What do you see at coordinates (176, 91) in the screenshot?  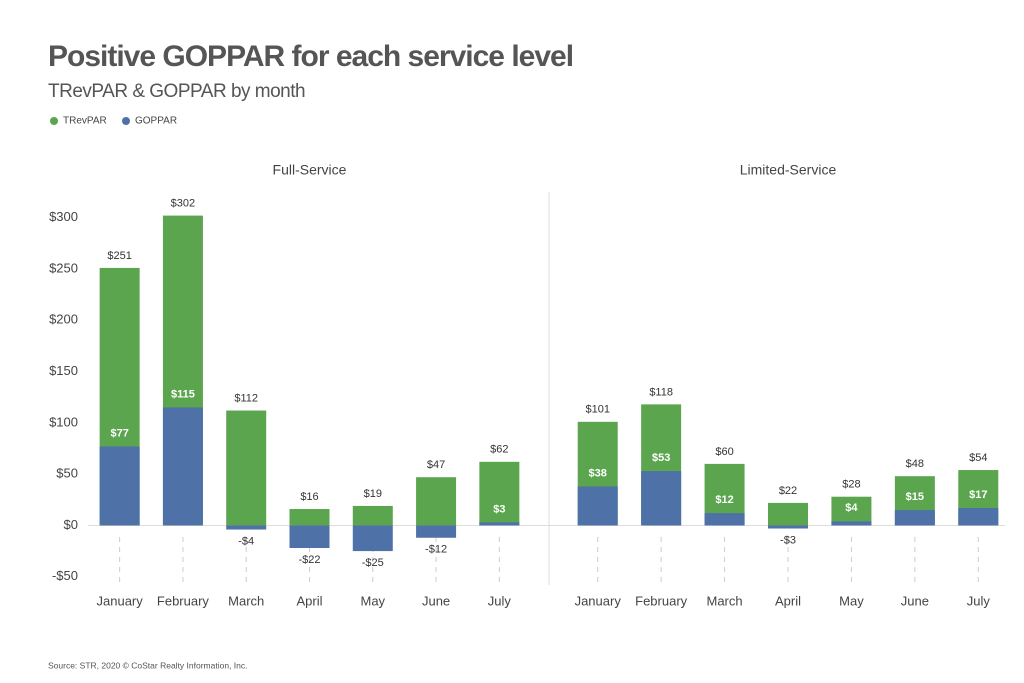 I see `chart-subtitle: TRevPAR & GOPPAR by month` at bounding box center [176, 91].